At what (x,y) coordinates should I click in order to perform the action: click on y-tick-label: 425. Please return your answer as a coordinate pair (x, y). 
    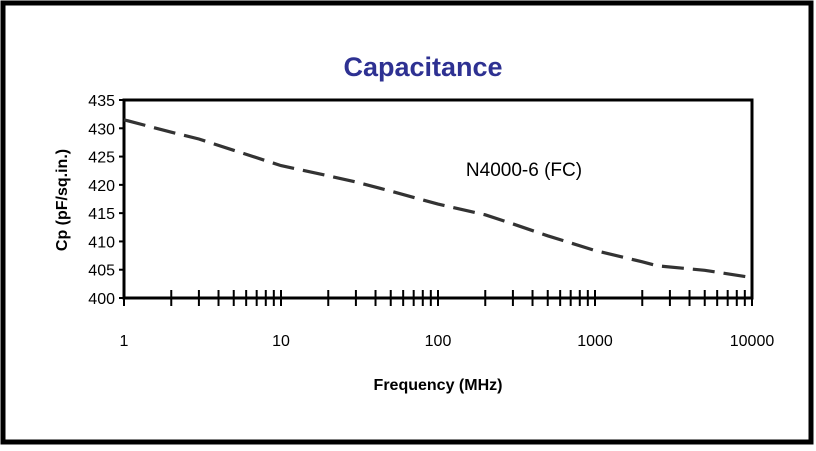
    Looking at the image, I should click on (101, 158).